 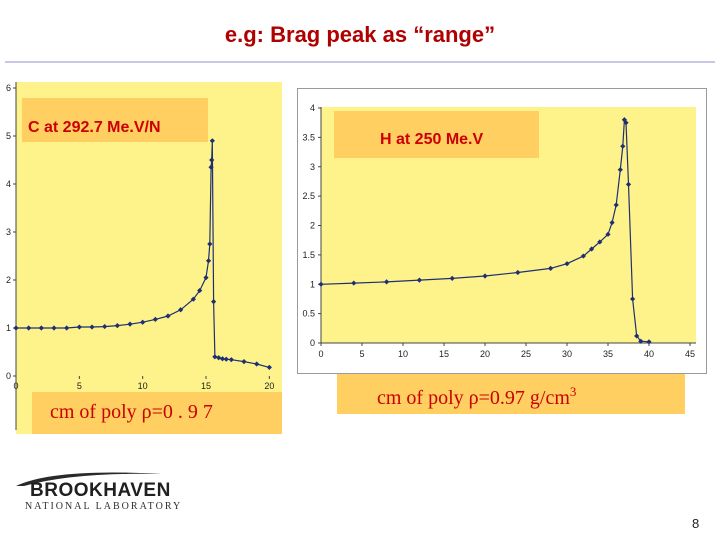 What do you see at coordinates (104, 506) in the screenshot?
I see `brookhaven-logo-subtext: NATIONAL LABORATORY` at bounding box center [104, 506].